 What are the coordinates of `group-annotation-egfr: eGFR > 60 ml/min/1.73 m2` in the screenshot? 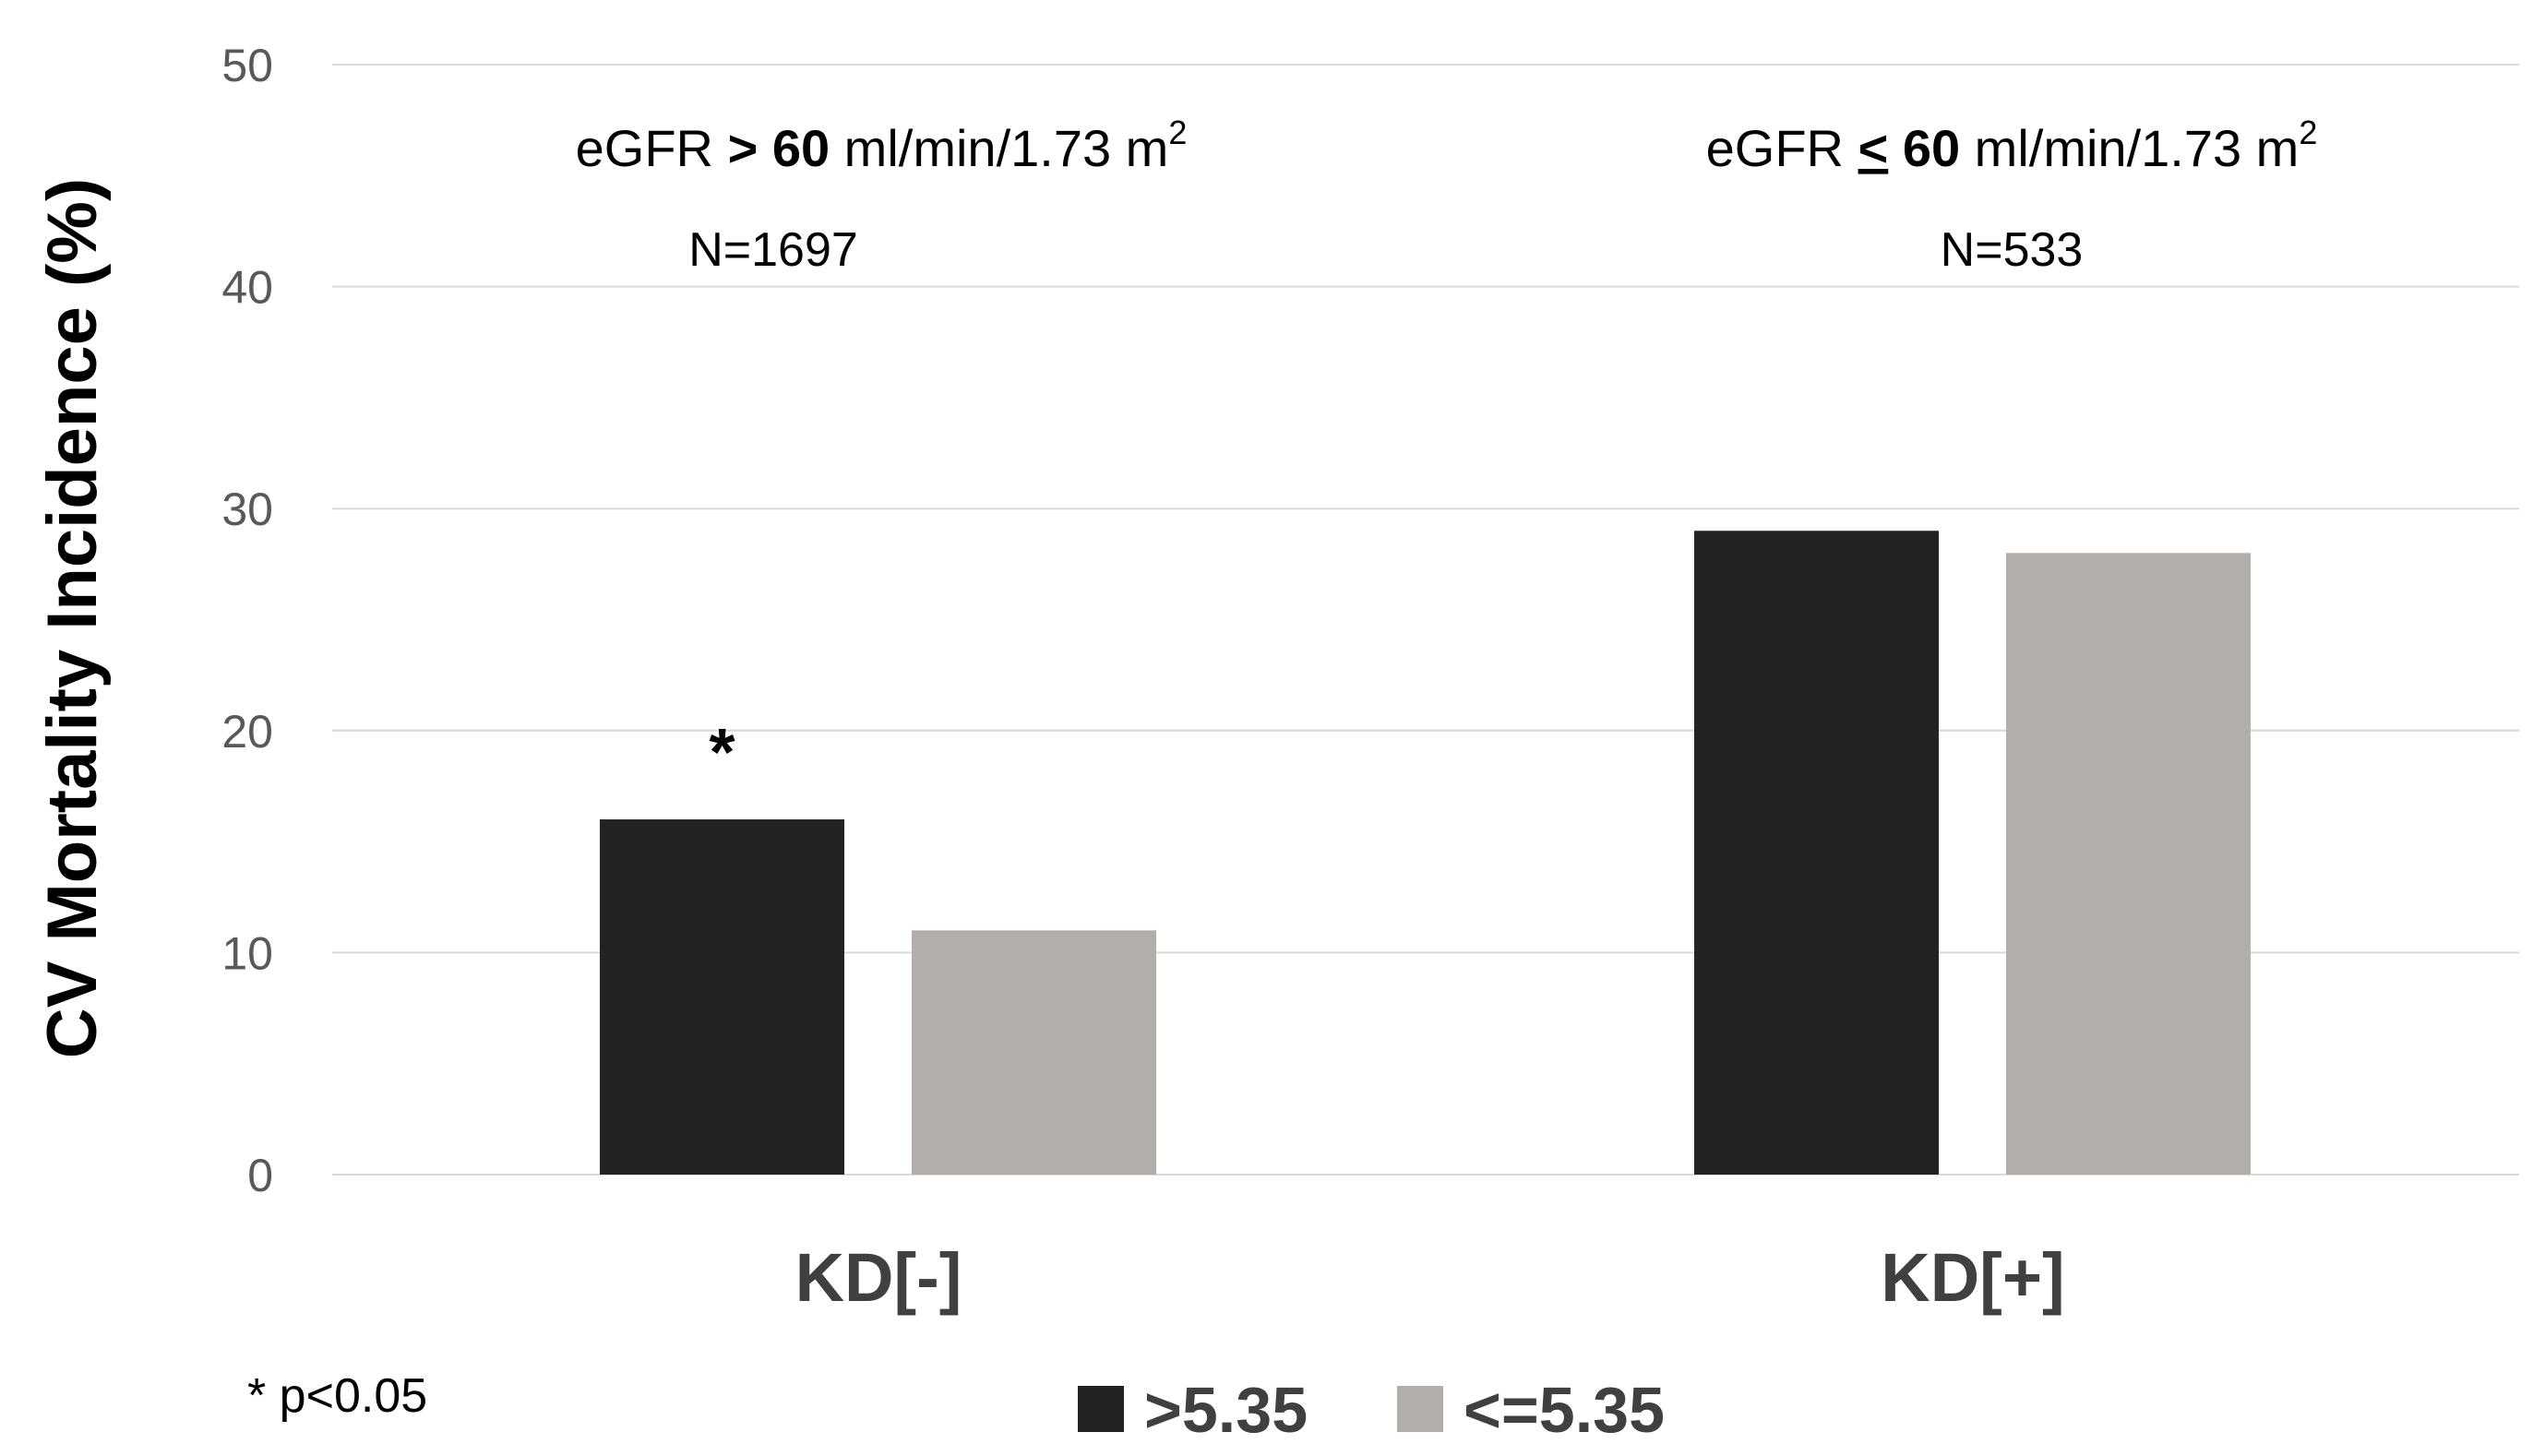 It's located at (882, 145).